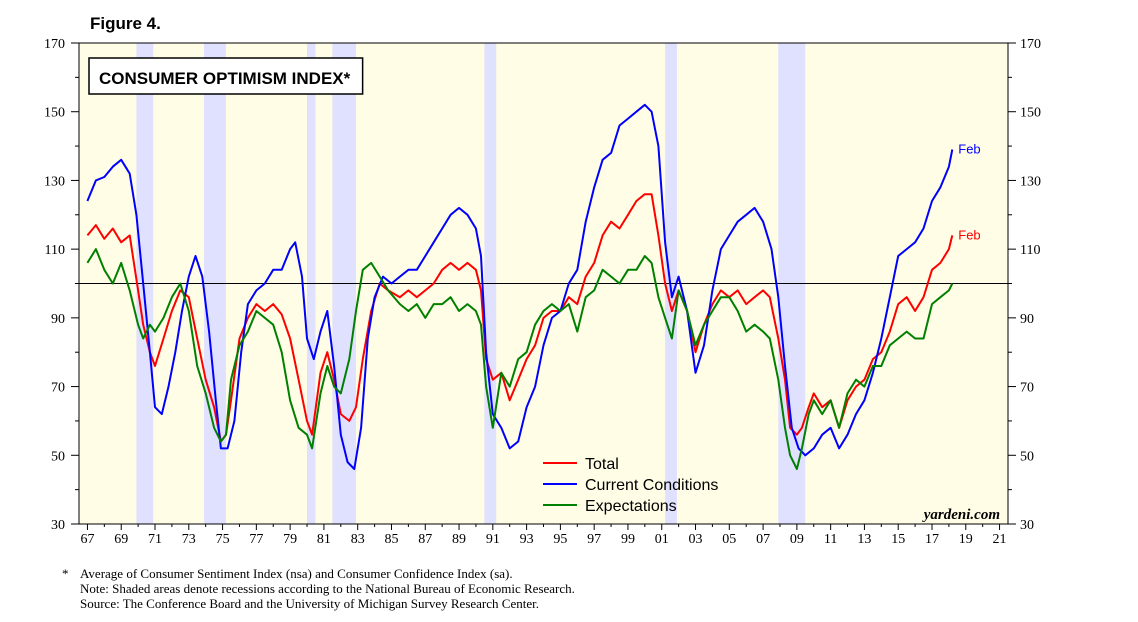 This screenshot has width=1138, height=622. I want to click on y-tick-label-left: 50, so click(58, 456).